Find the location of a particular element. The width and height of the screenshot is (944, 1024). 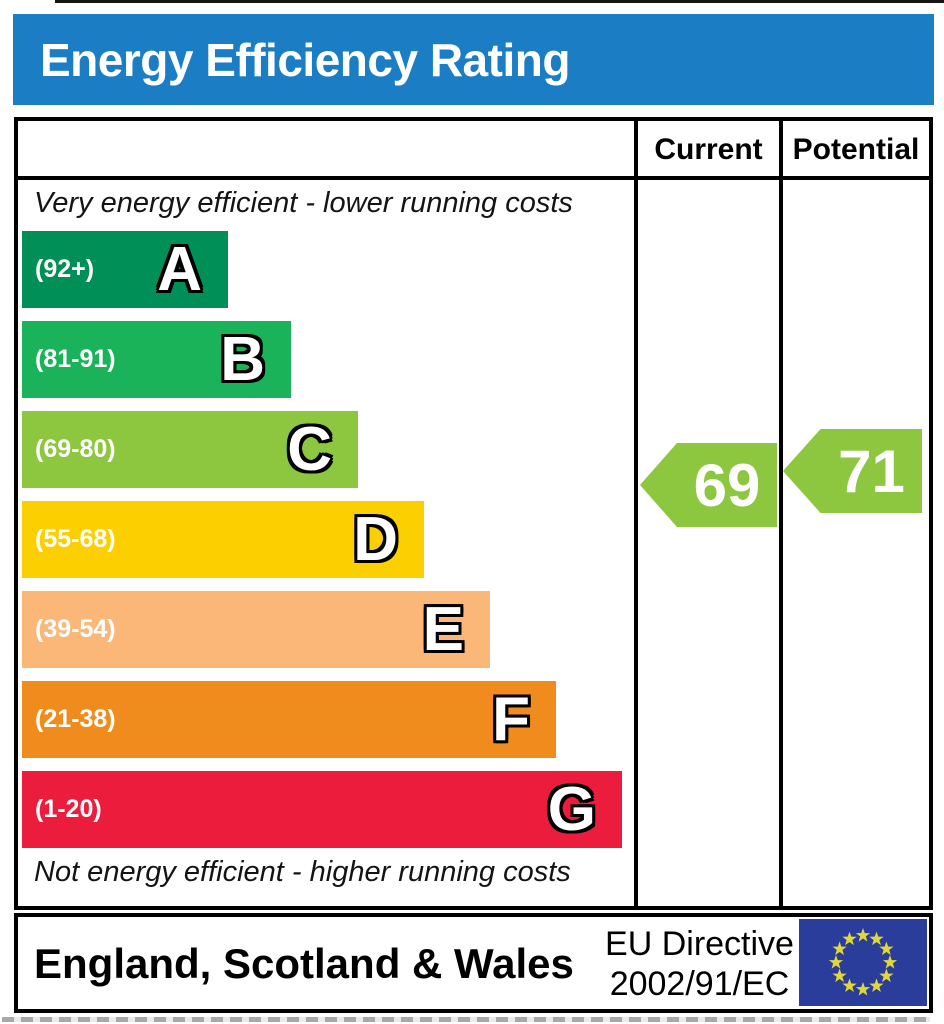

band-d: (55-68) D is located at coordinates (223, 539).